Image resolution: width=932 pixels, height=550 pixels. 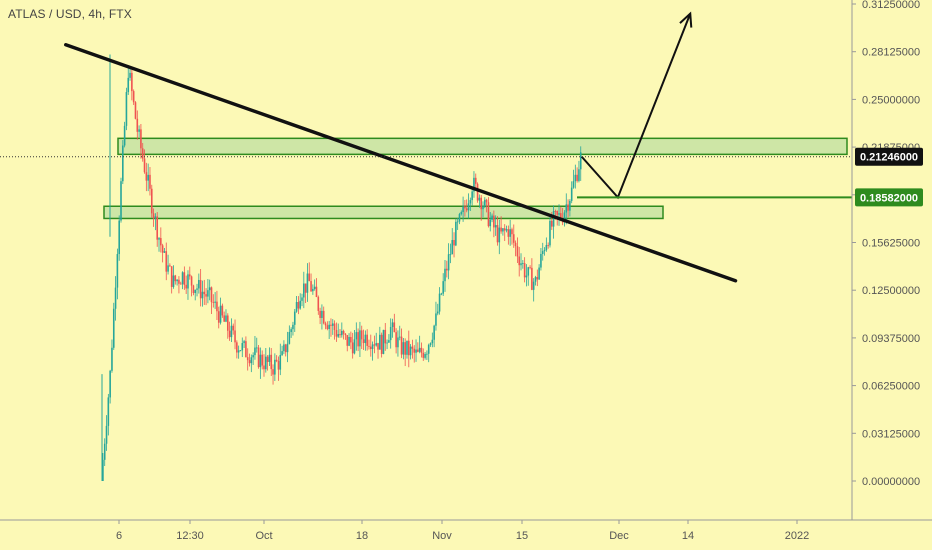 What do you see at coordinates (70, 14) in the screenshot?
I see `symbol-title: ATLAS / USD, 4h, FTX` at bounding box center [70, 14].